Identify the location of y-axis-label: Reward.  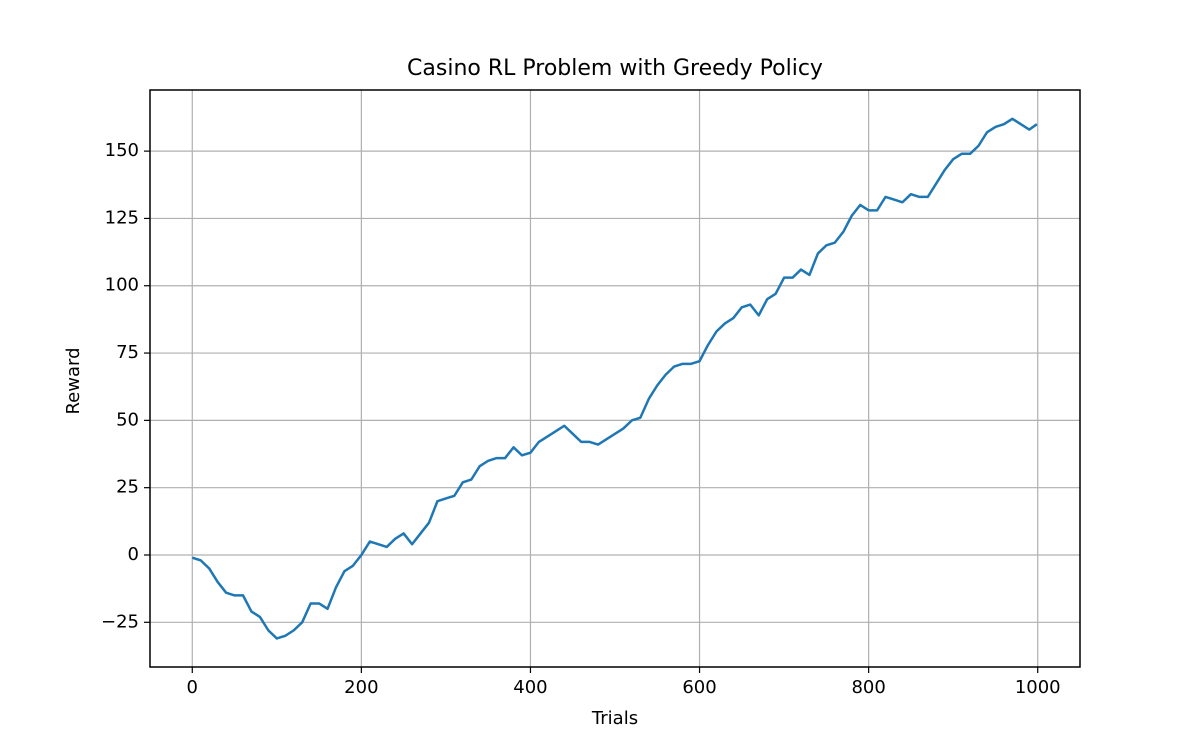
(73, 380).